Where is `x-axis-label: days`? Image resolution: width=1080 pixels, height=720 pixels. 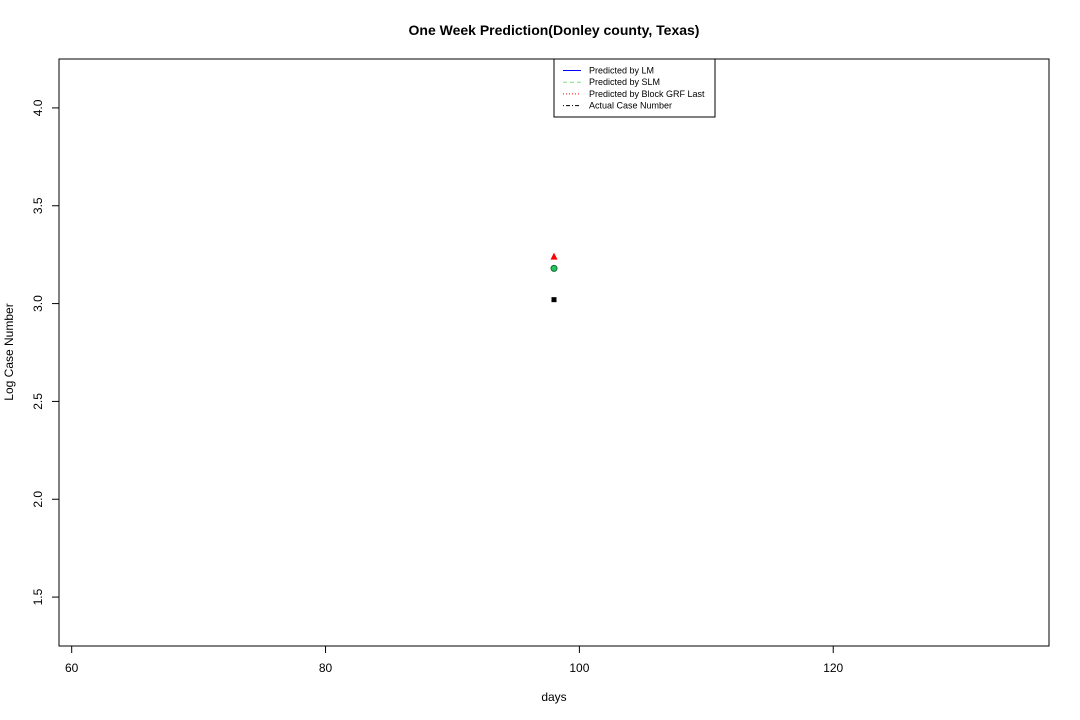 x-axis-label: days is located at coordinates (553, 697).